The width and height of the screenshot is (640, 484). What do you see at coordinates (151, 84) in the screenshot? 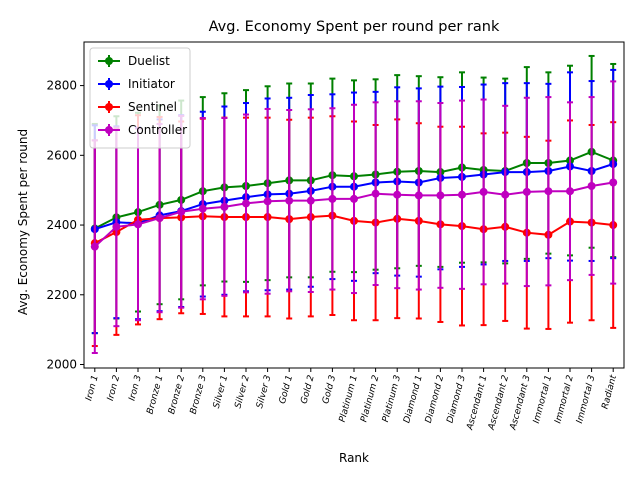
I see `legend-label: Initiator` at bounding box center [151, 84].